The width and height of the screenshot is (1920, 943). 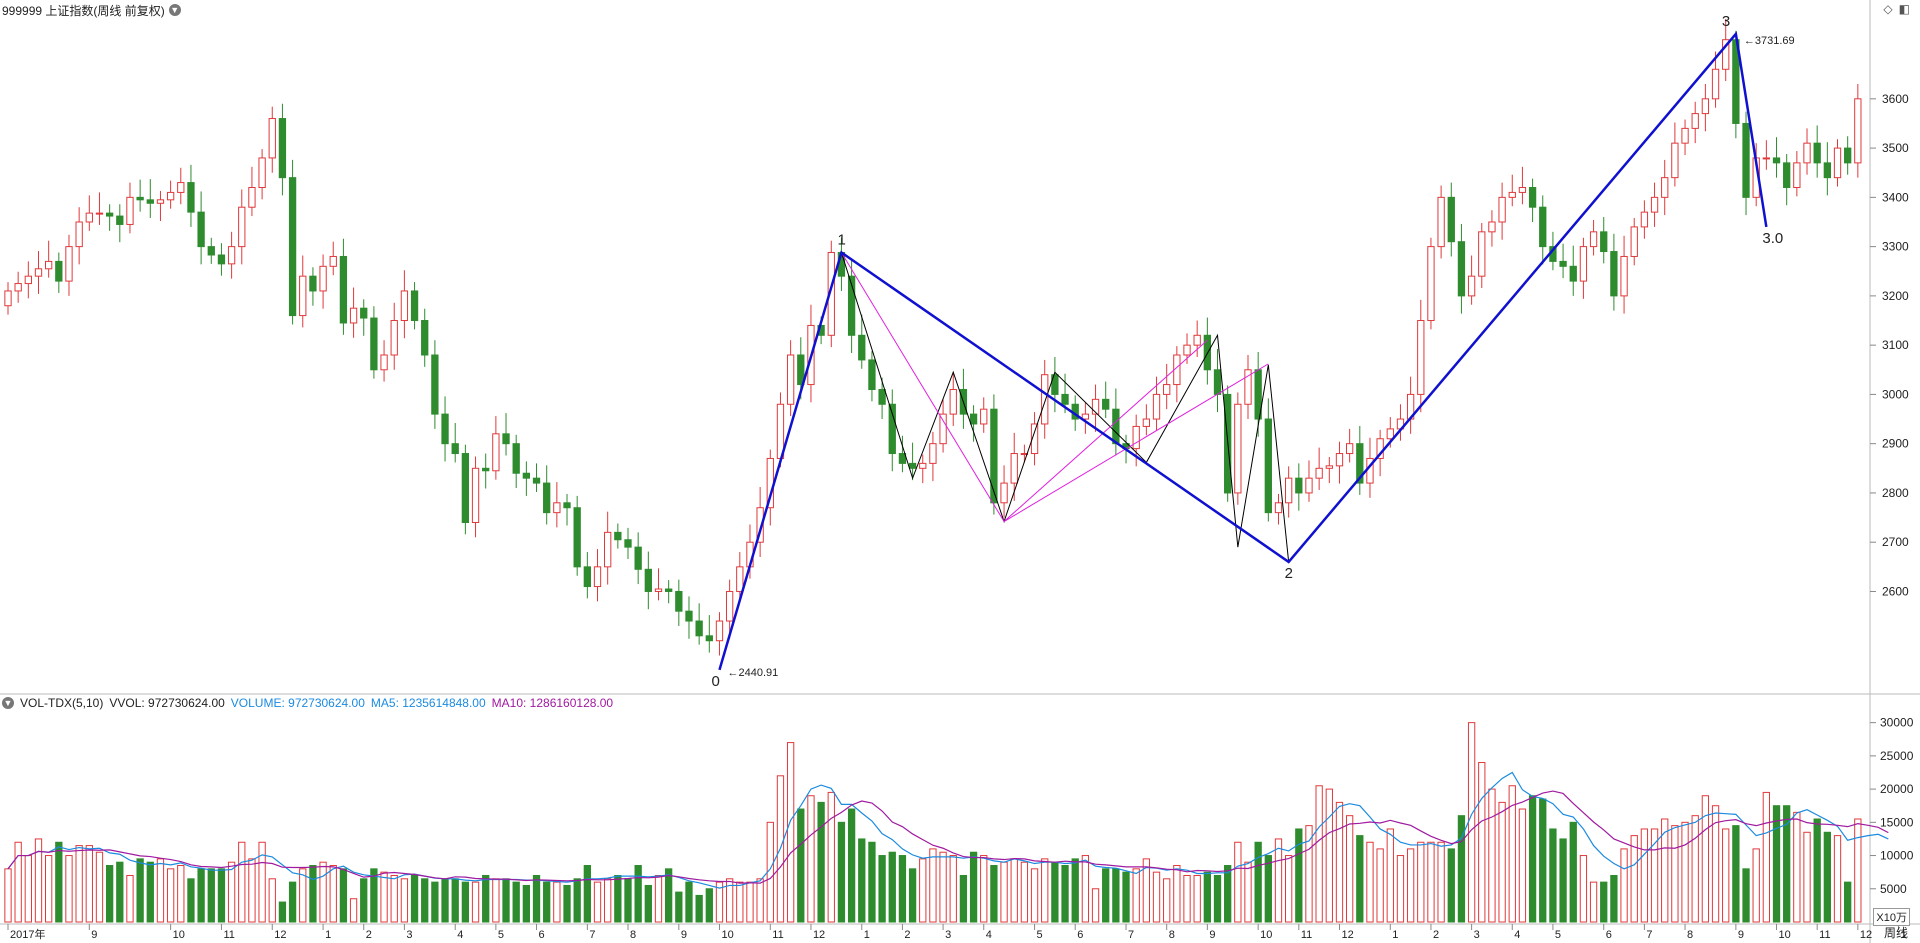 I want to click on extreme-value-label: ←3731.69, so click(x=1769, y=41).